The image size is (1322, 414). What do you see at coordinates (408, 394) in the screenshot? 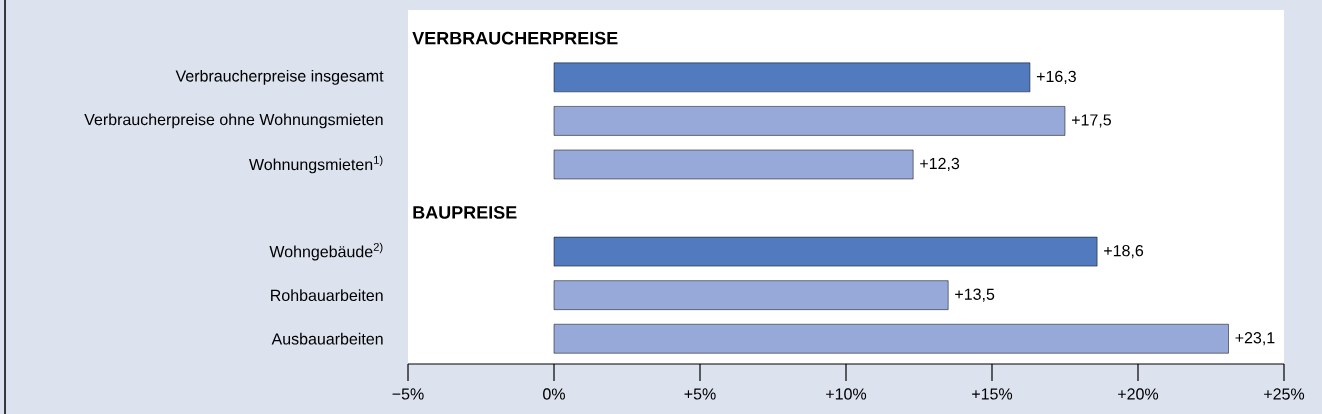
I see `x-tick-label: −5%` at bounding box center [408, 394].